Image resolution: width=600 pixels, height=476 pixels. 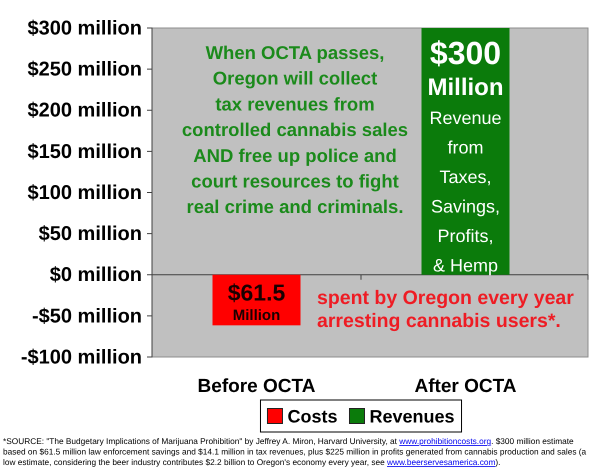 What do you see at coordinates (85, 193) in the screenshot?
I see `y-tick-label: $100 million` at bounding box center [85, 193].